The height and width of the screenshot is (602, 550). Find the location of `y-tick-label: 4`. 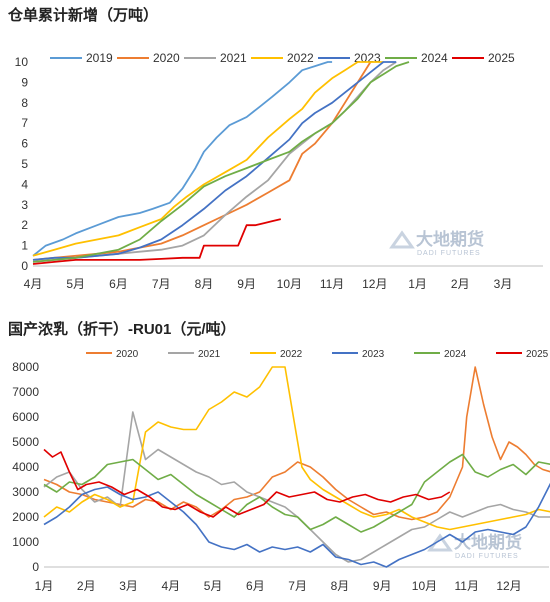

y-tick-label: 4 is located at coordinates (24, 184).